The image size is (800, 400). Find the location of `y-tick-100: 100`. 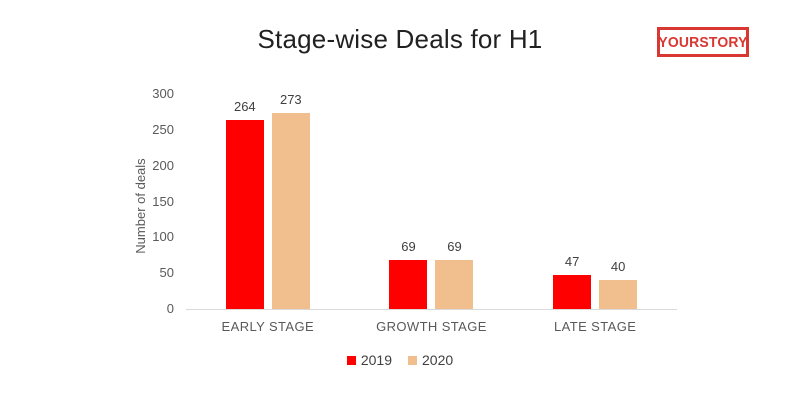

y-tick-100: 100 is located at coordinates (163, 237).